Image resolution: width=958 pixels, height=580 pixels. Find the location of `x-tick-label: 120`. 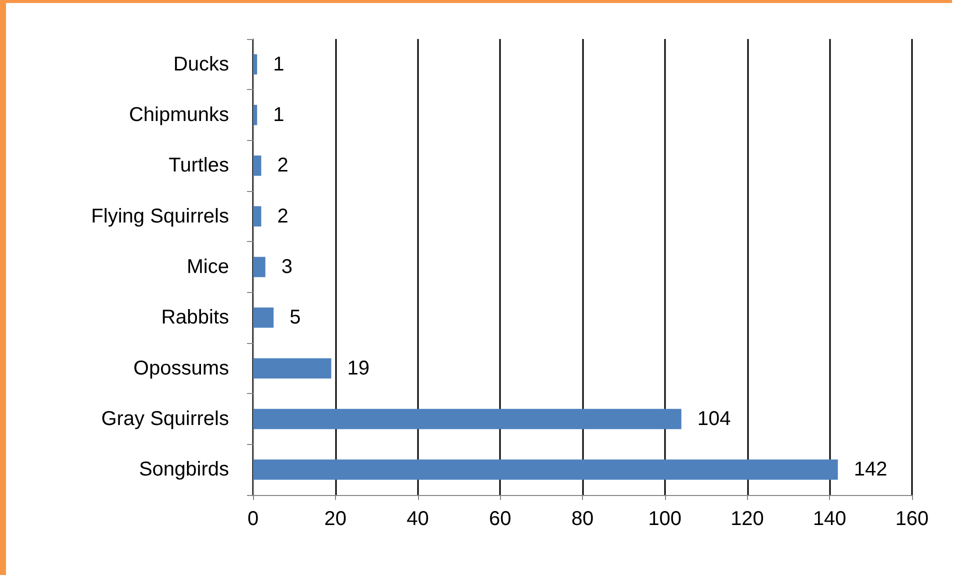

x-tick-label: 120 is located at coordinates (747, 519).